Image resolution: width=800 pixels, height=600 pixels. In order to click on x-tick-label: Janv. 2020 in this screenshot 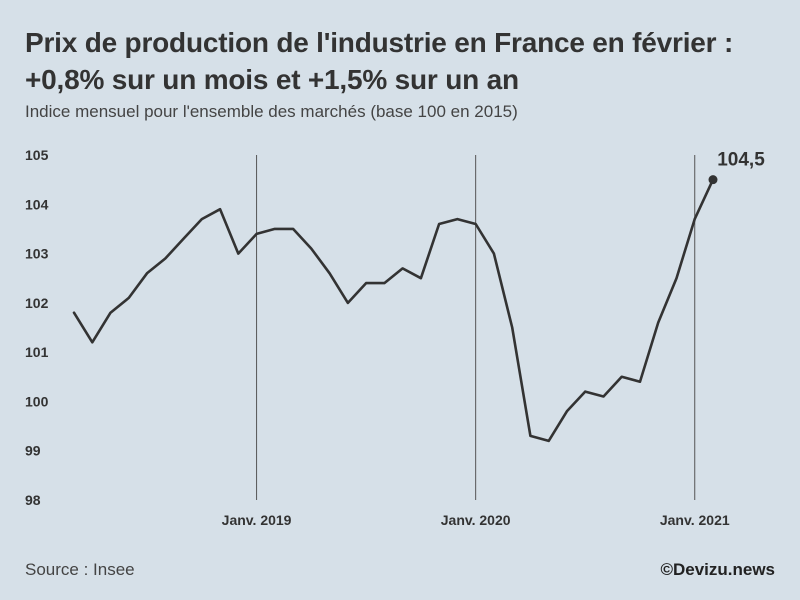, I will do `click(476, 520)`.